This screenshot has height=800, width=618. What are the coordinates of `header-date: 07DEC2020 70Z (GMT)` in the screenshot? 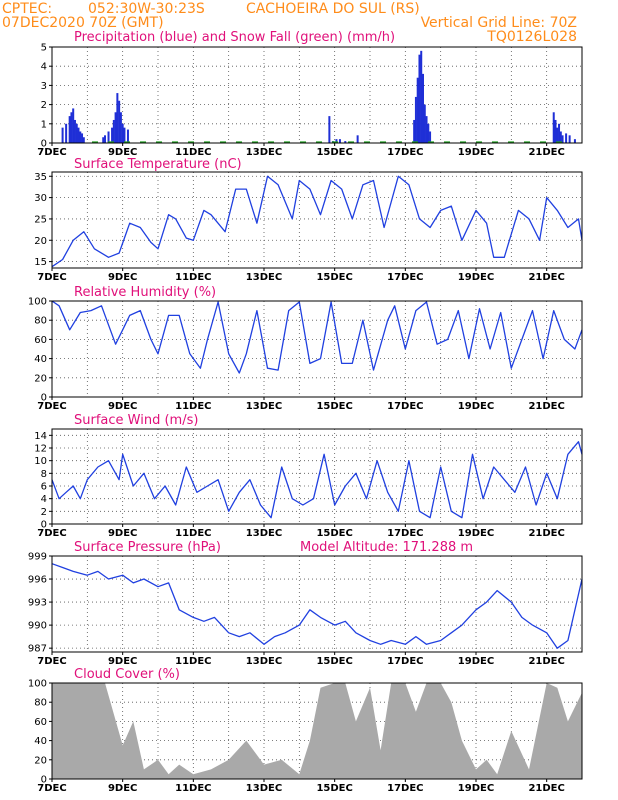 It's located at (83, 23).